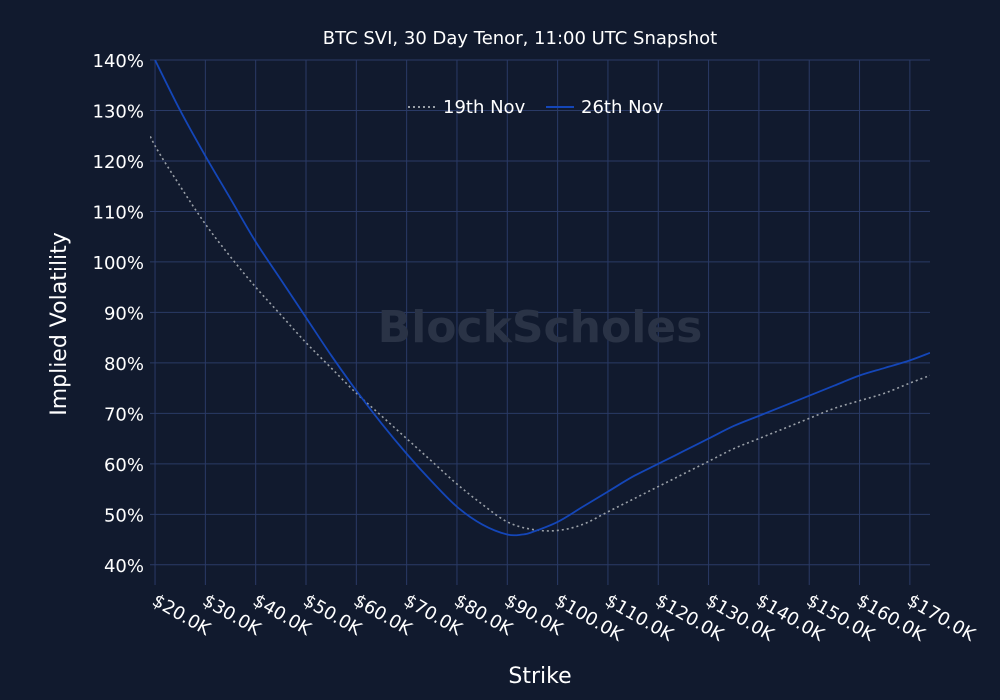 This screenshot has height=700, width=1000. What do you see at coordinates (124, 465) in the screenshot?
I see `y-tick-label: 60%` at bounding box center [124, 465].